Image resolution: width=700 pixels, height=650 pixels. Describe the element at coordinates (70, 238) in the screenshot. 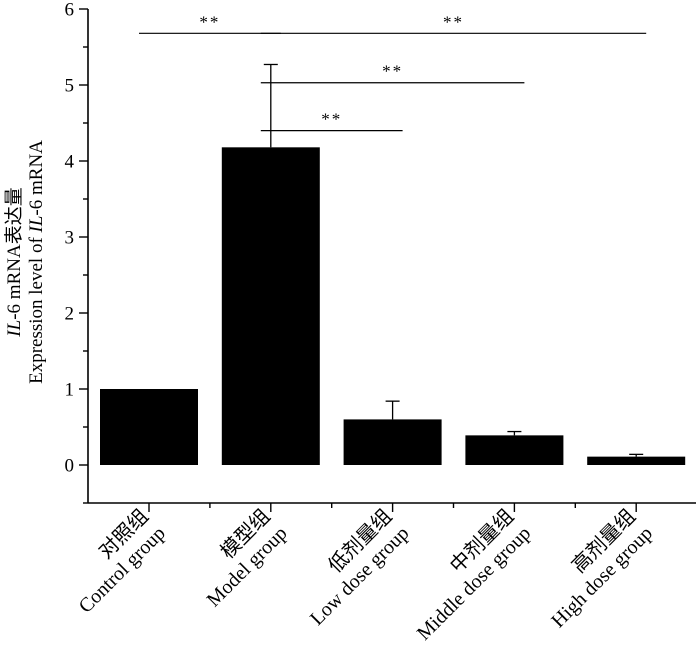

I see `y-tick-label: 3` at that location.